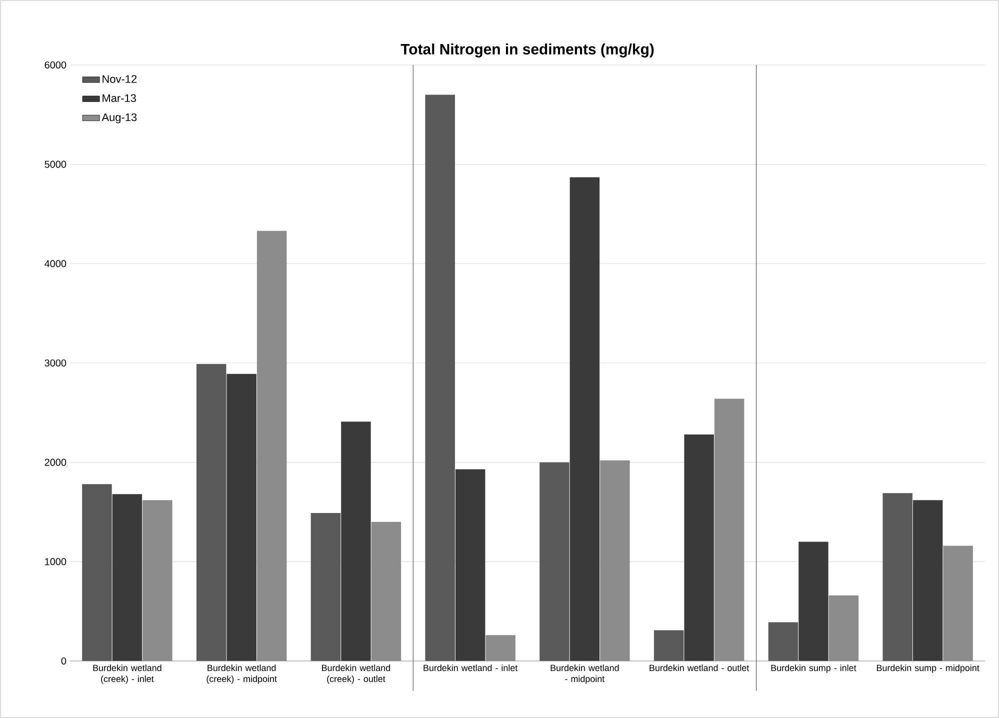  Describe the element at coordinates (471, 668) in the screenshot. I see `x-tick-label: Burdekin wetland - inlet` at that location.